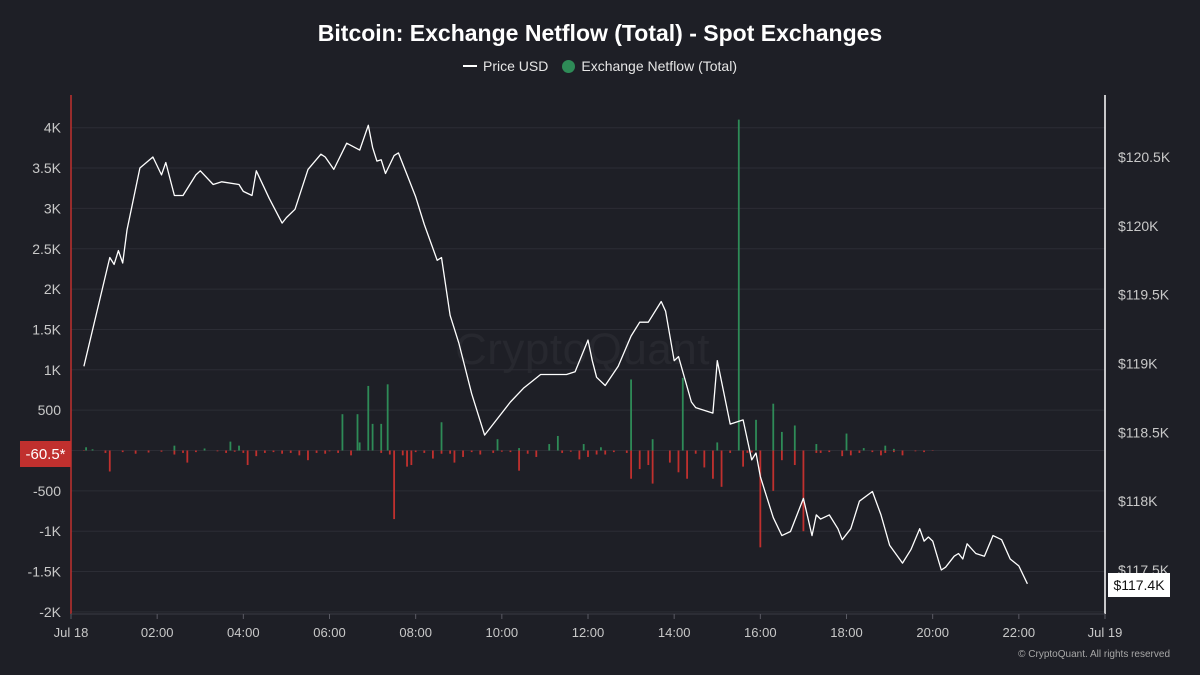  I want to click on y-left-tick-label: 1.5K, so click(46, 329).